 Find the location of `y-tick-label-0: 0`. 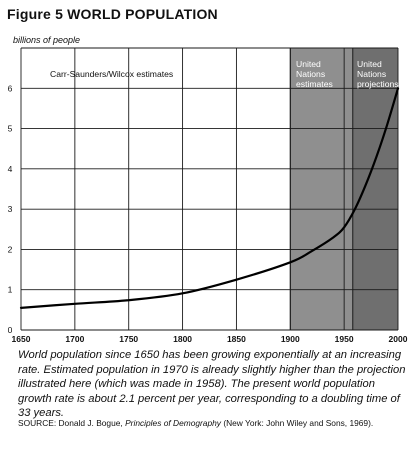

y-tick-label-0: 0 is located at coordinates (10, 330).